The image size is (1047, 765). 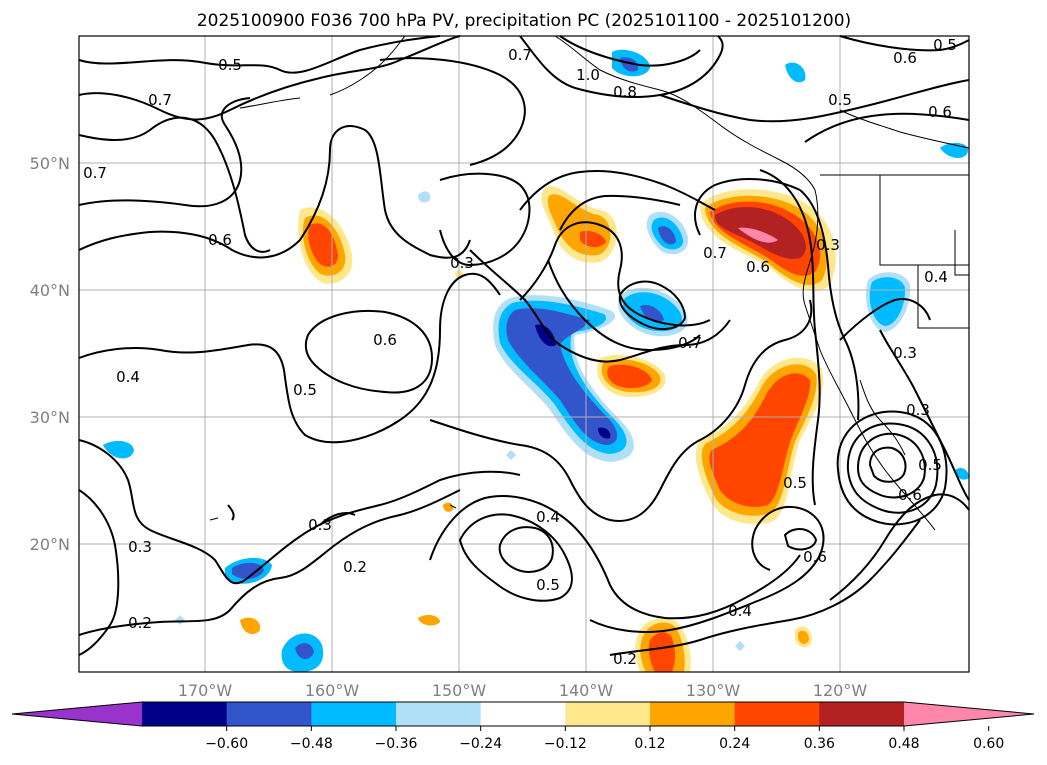 What do you see at coordinates (903, 744) in the screenshot?
I see `colorbar-tick-label: 0.48` at bounding box center [903, 744].